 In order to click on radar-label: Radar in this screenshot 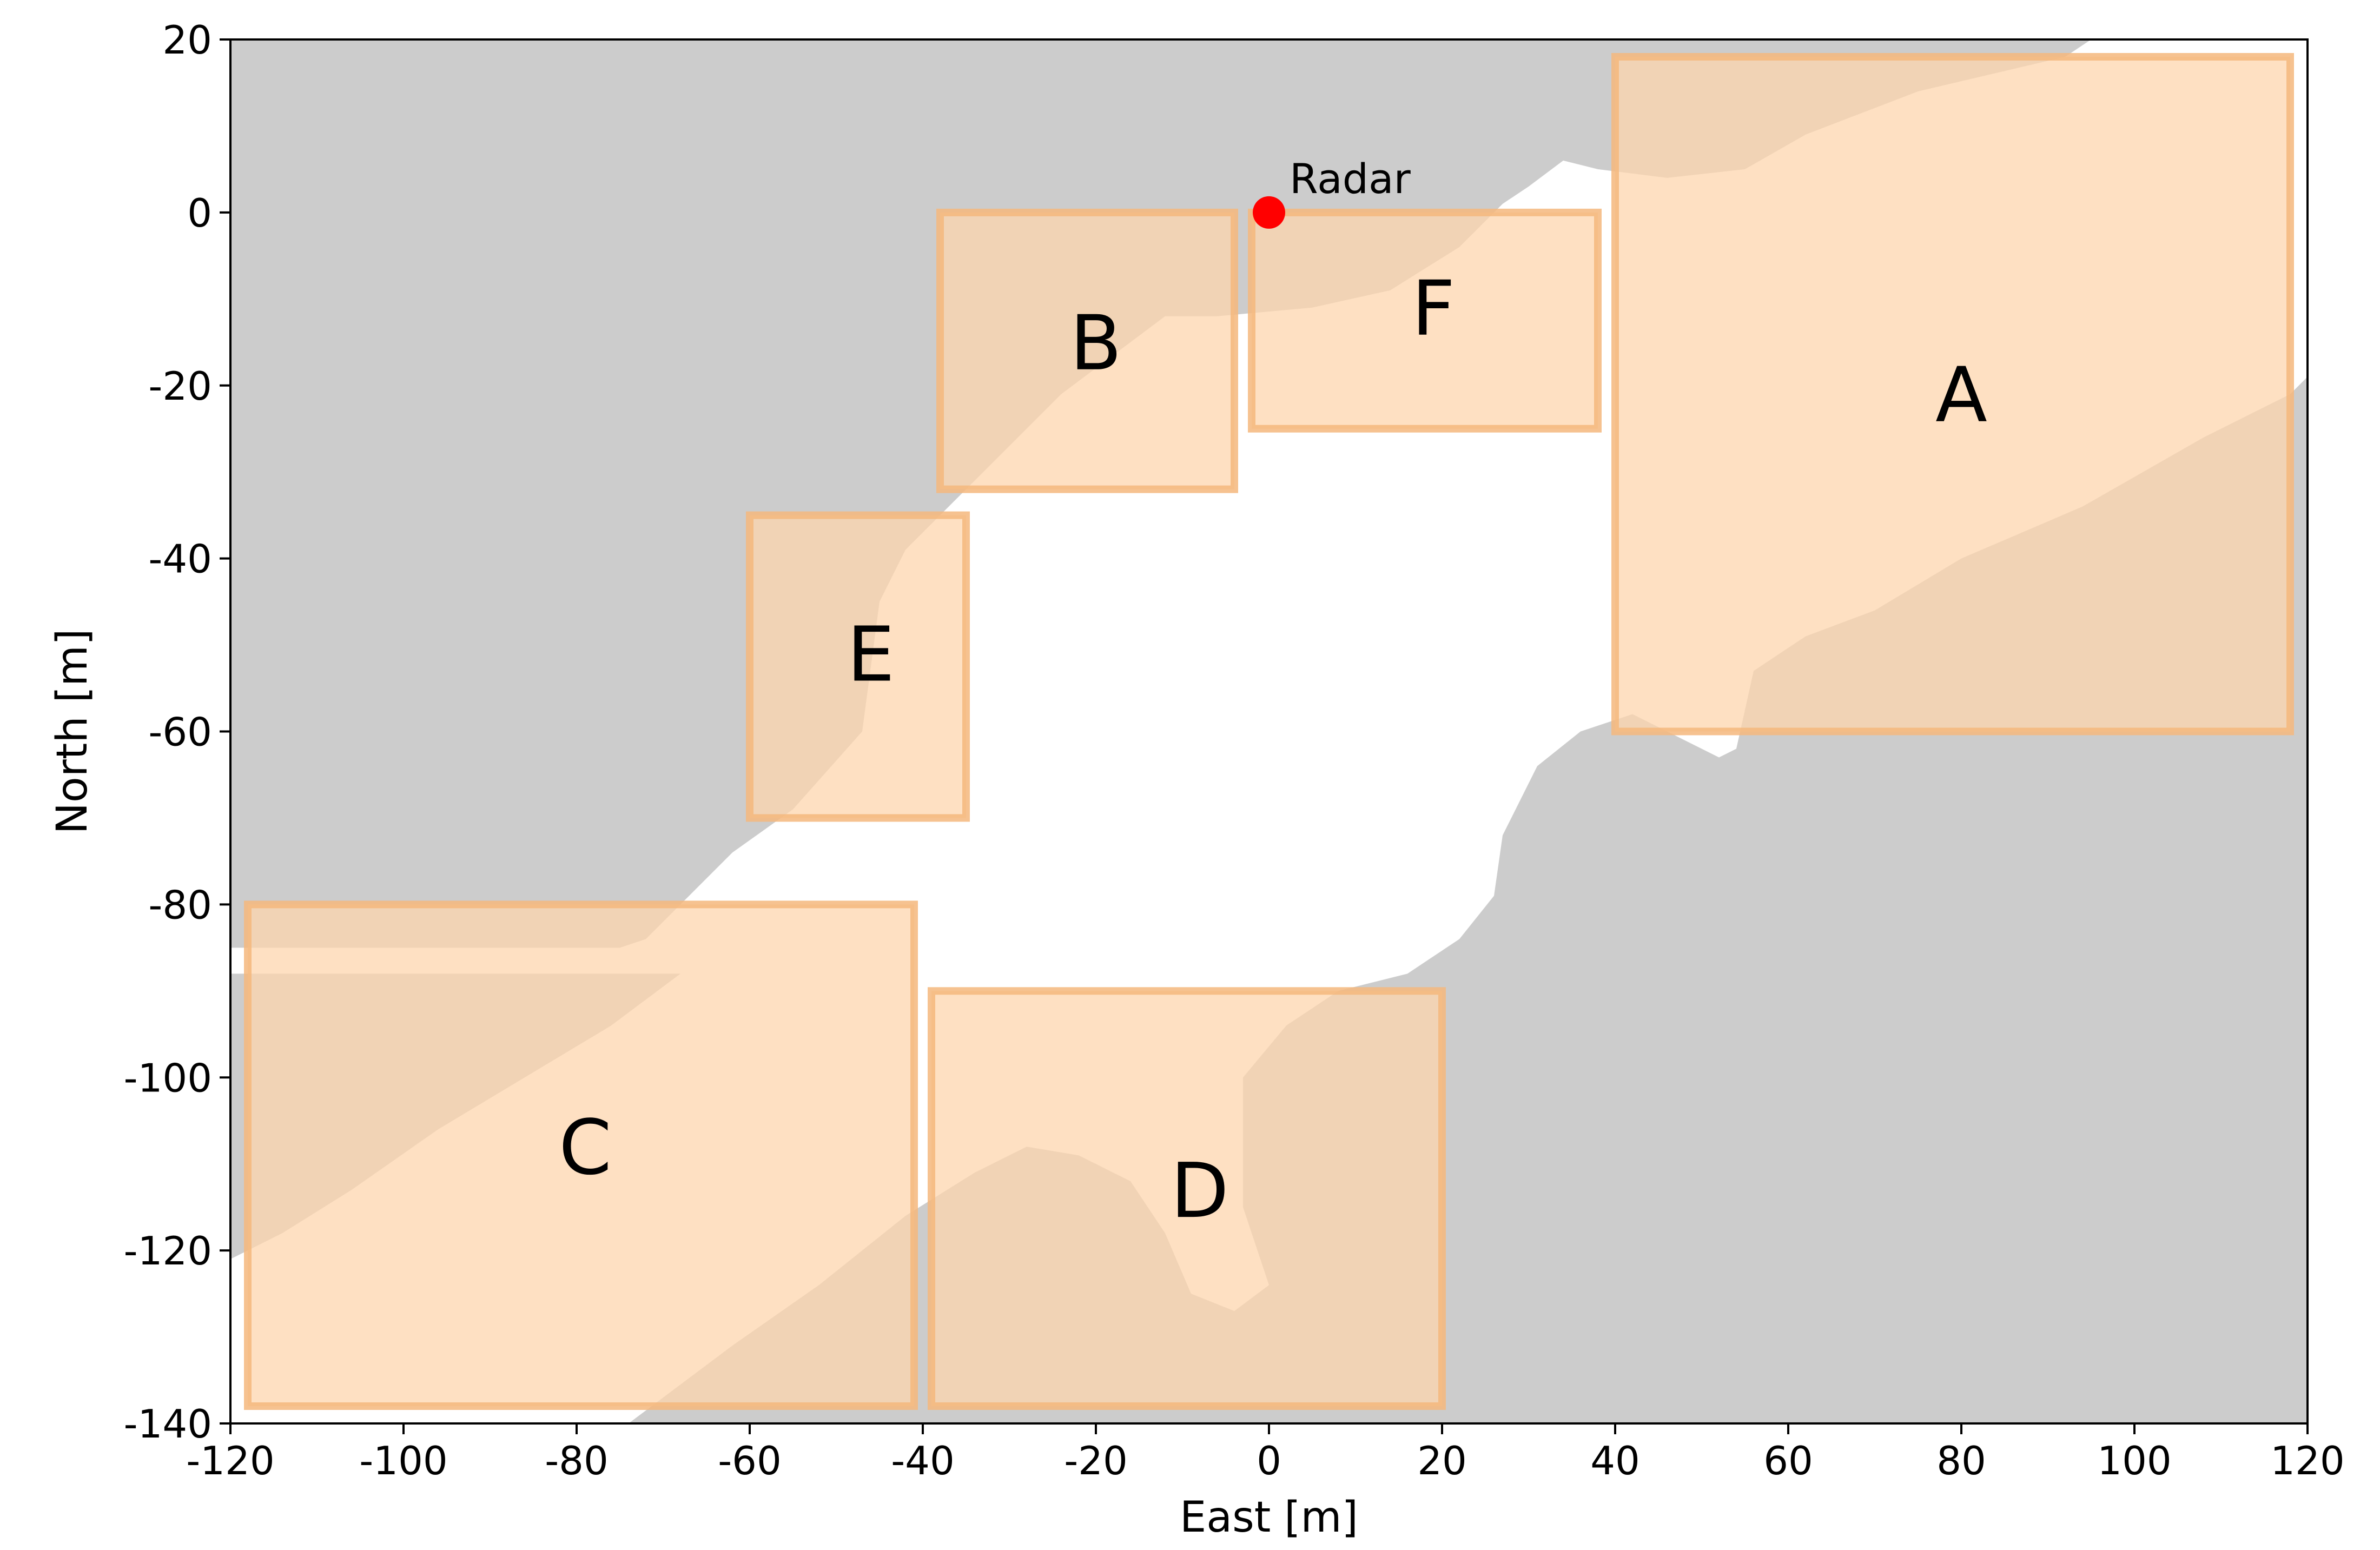, I will do `click(1351, 179)`.